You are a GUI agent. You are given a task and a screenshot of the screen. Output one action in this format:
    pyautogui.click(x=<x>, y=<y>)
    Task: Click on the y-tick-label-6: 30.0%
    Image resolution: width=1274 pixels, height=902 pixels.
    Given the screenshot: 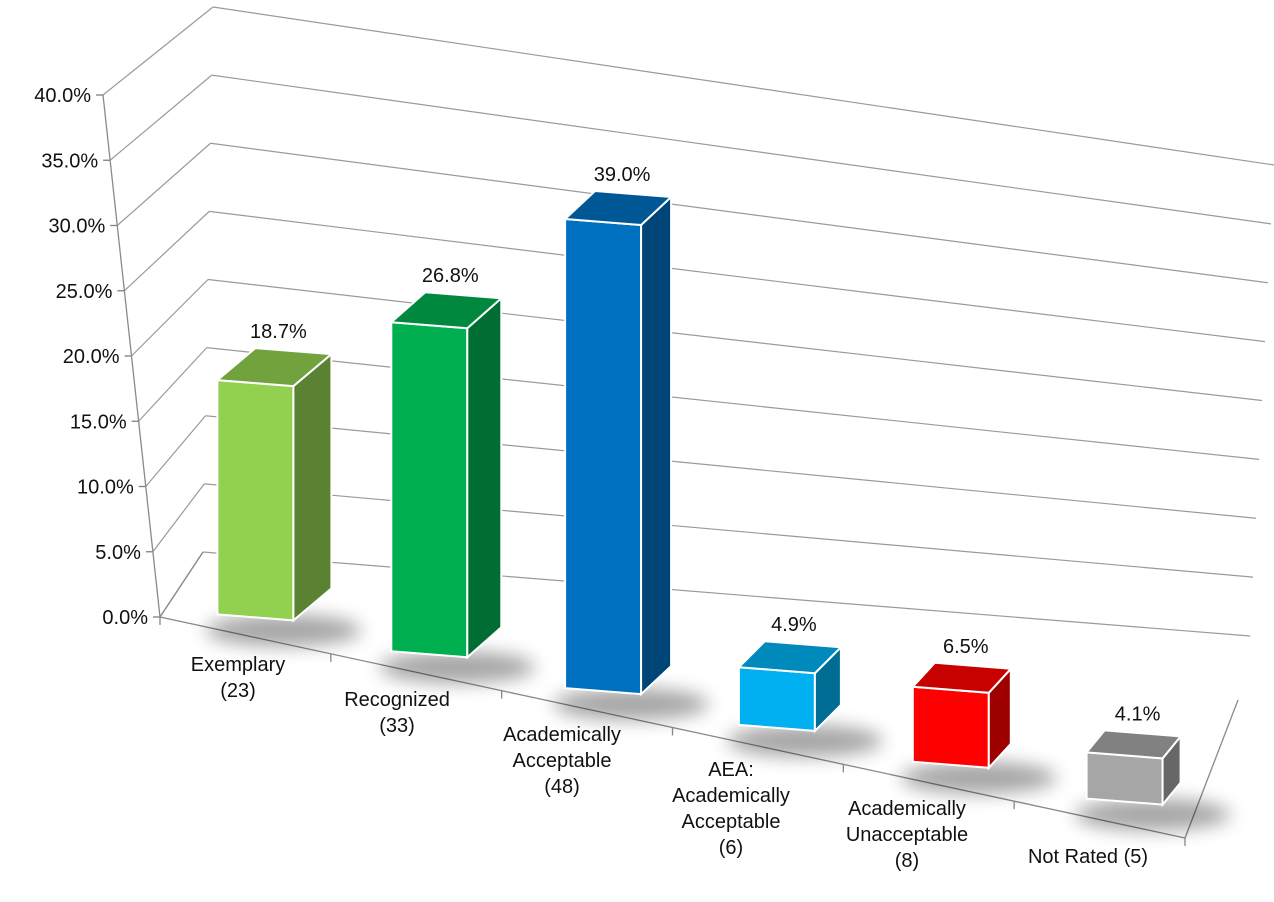 What is the action you would take?
    pyautogui.click(x=77, y=227)
    